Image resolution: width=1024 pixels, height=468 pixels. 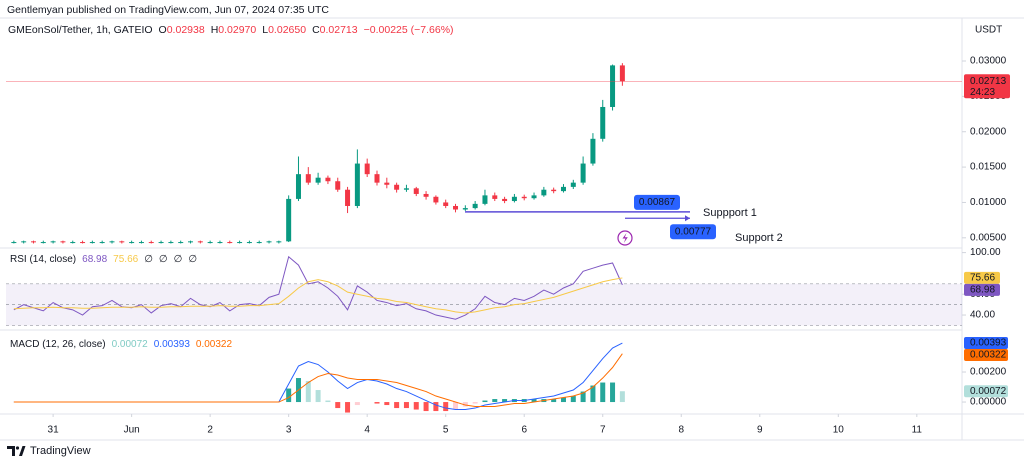 I want to click on legend-value: 0.02970, so click(x=237, y=30).